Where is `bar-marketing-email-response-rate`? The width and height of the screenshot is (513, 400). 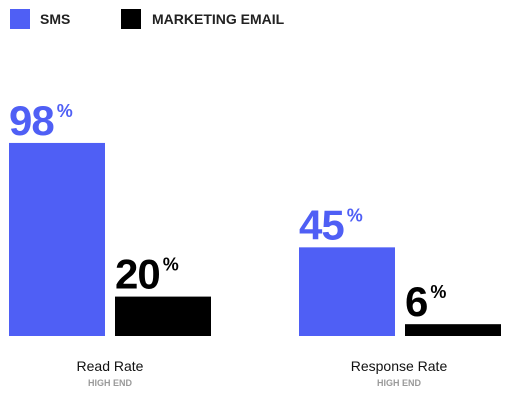
bar-marketing-email-response-rate is located at coordinates (453, 330).